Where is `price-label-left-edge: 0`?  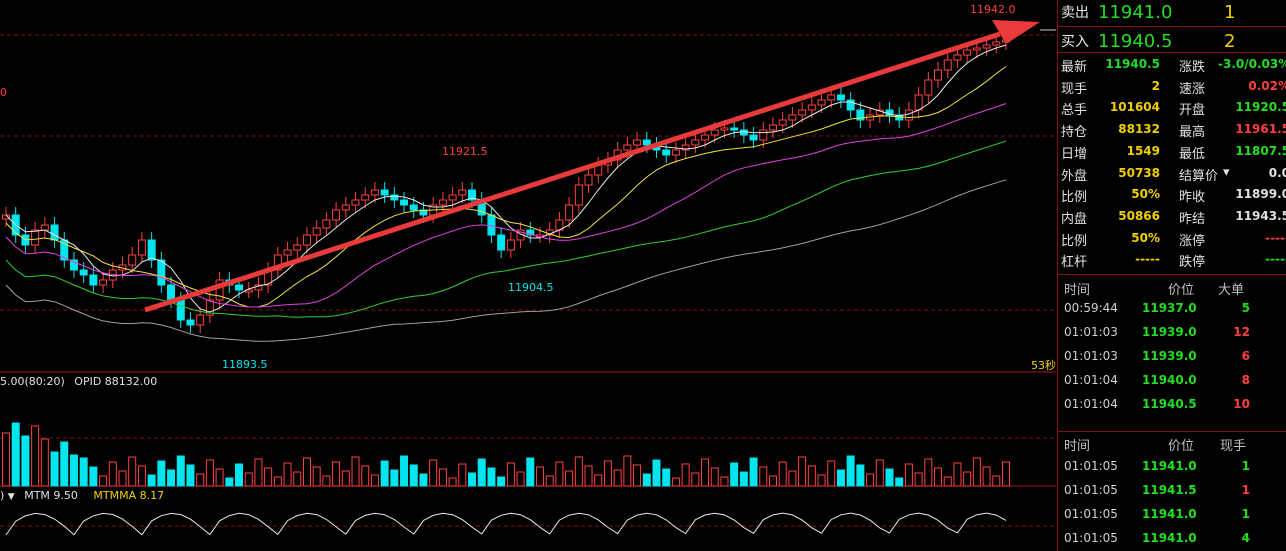
price-label-left-edge: 0 is located at coordinates (3, 92).